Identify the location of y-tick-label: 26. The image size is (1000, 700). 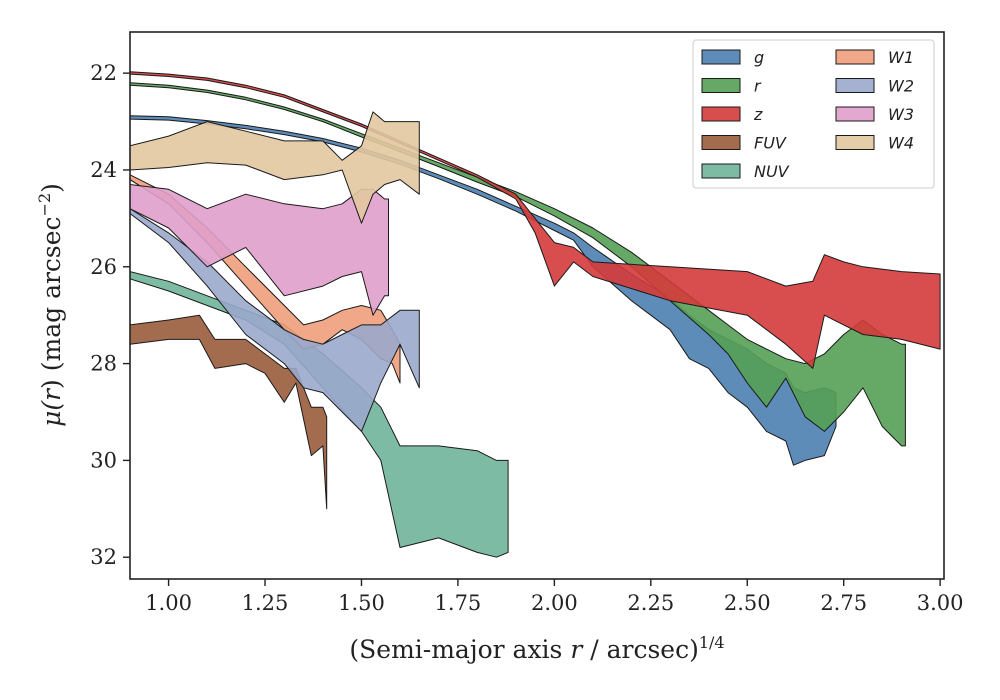
(103, 267).